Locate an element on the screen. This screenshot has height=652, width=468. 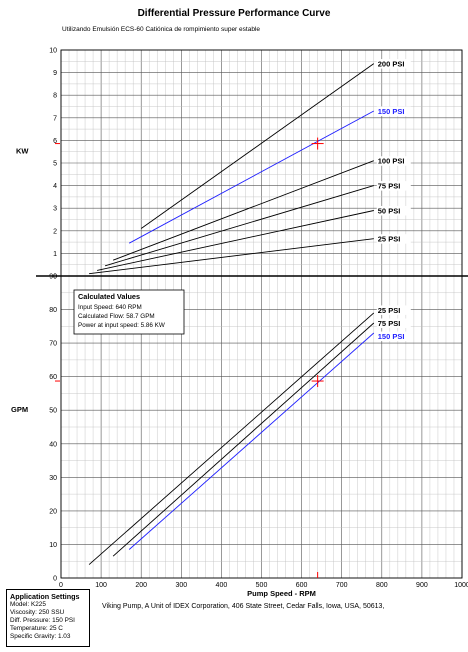
rpm-tick-label: 900 is located at coordinates (422, 585).